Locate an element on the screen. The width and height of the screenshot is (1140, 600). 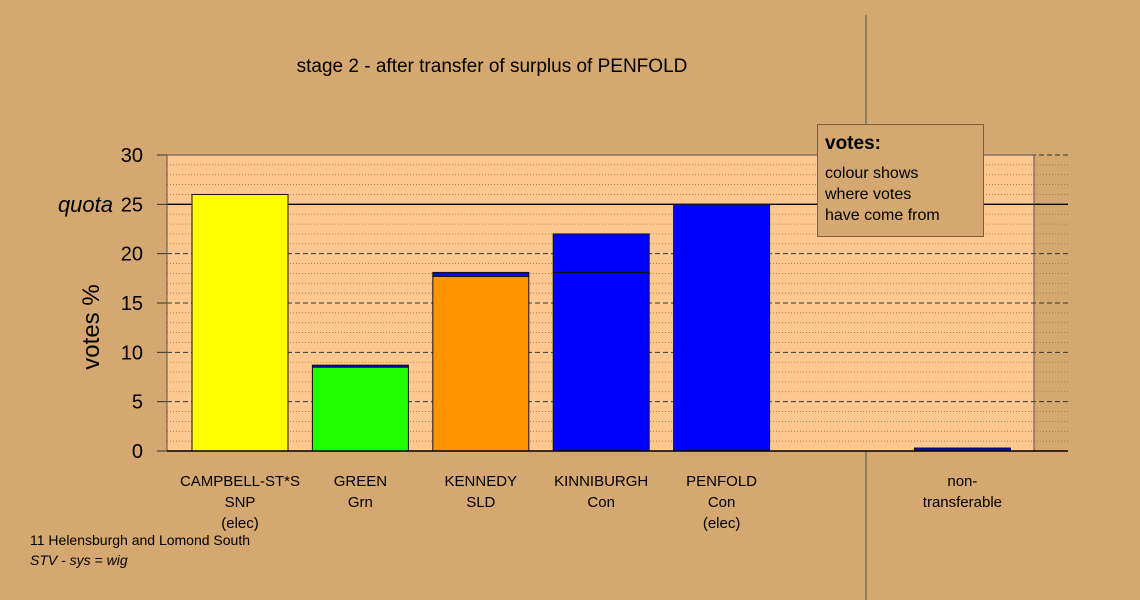
y-tick-label: 30 is located at coordinates (132, 156).